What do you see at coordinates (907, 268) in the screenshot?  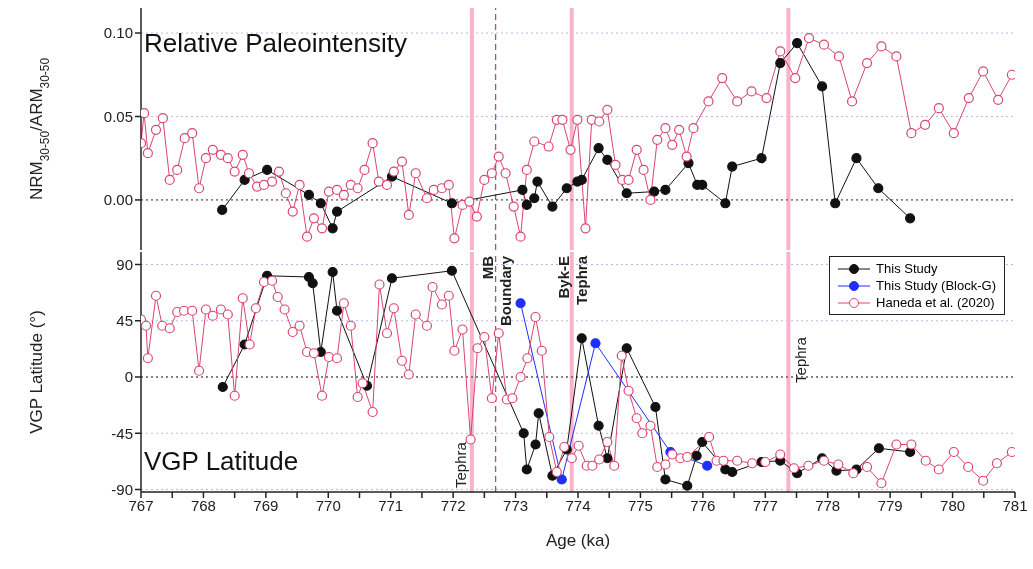 I see `legend-label: This Study` at bounding box center [907, 268].